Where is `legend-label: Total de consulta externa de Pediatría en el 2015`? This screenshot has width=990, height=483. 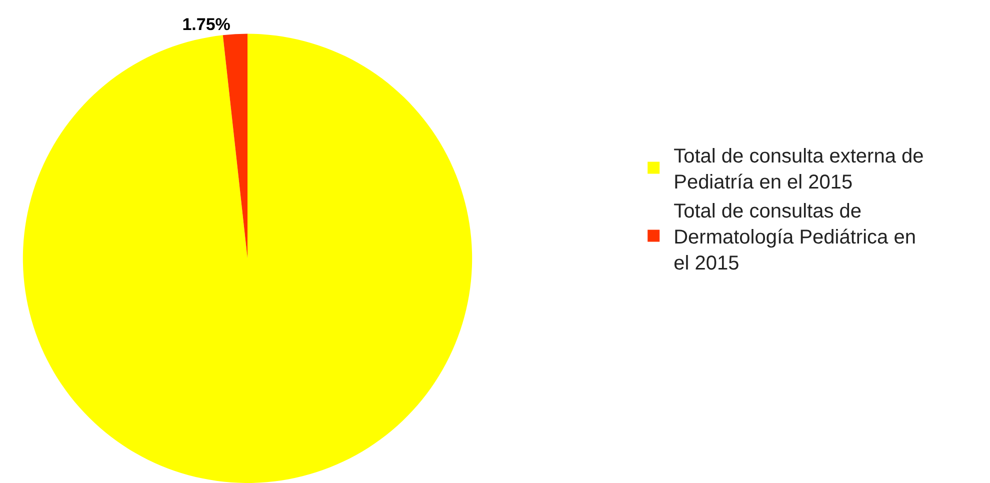 legend-label: Total de consulta externa de Pediatría en el 2015 is located at coordinates (799, 170).